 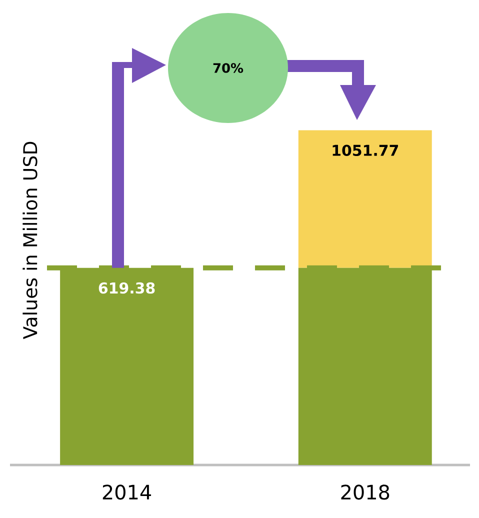 I want to click on text: 70%, so click(x=228, y=68).